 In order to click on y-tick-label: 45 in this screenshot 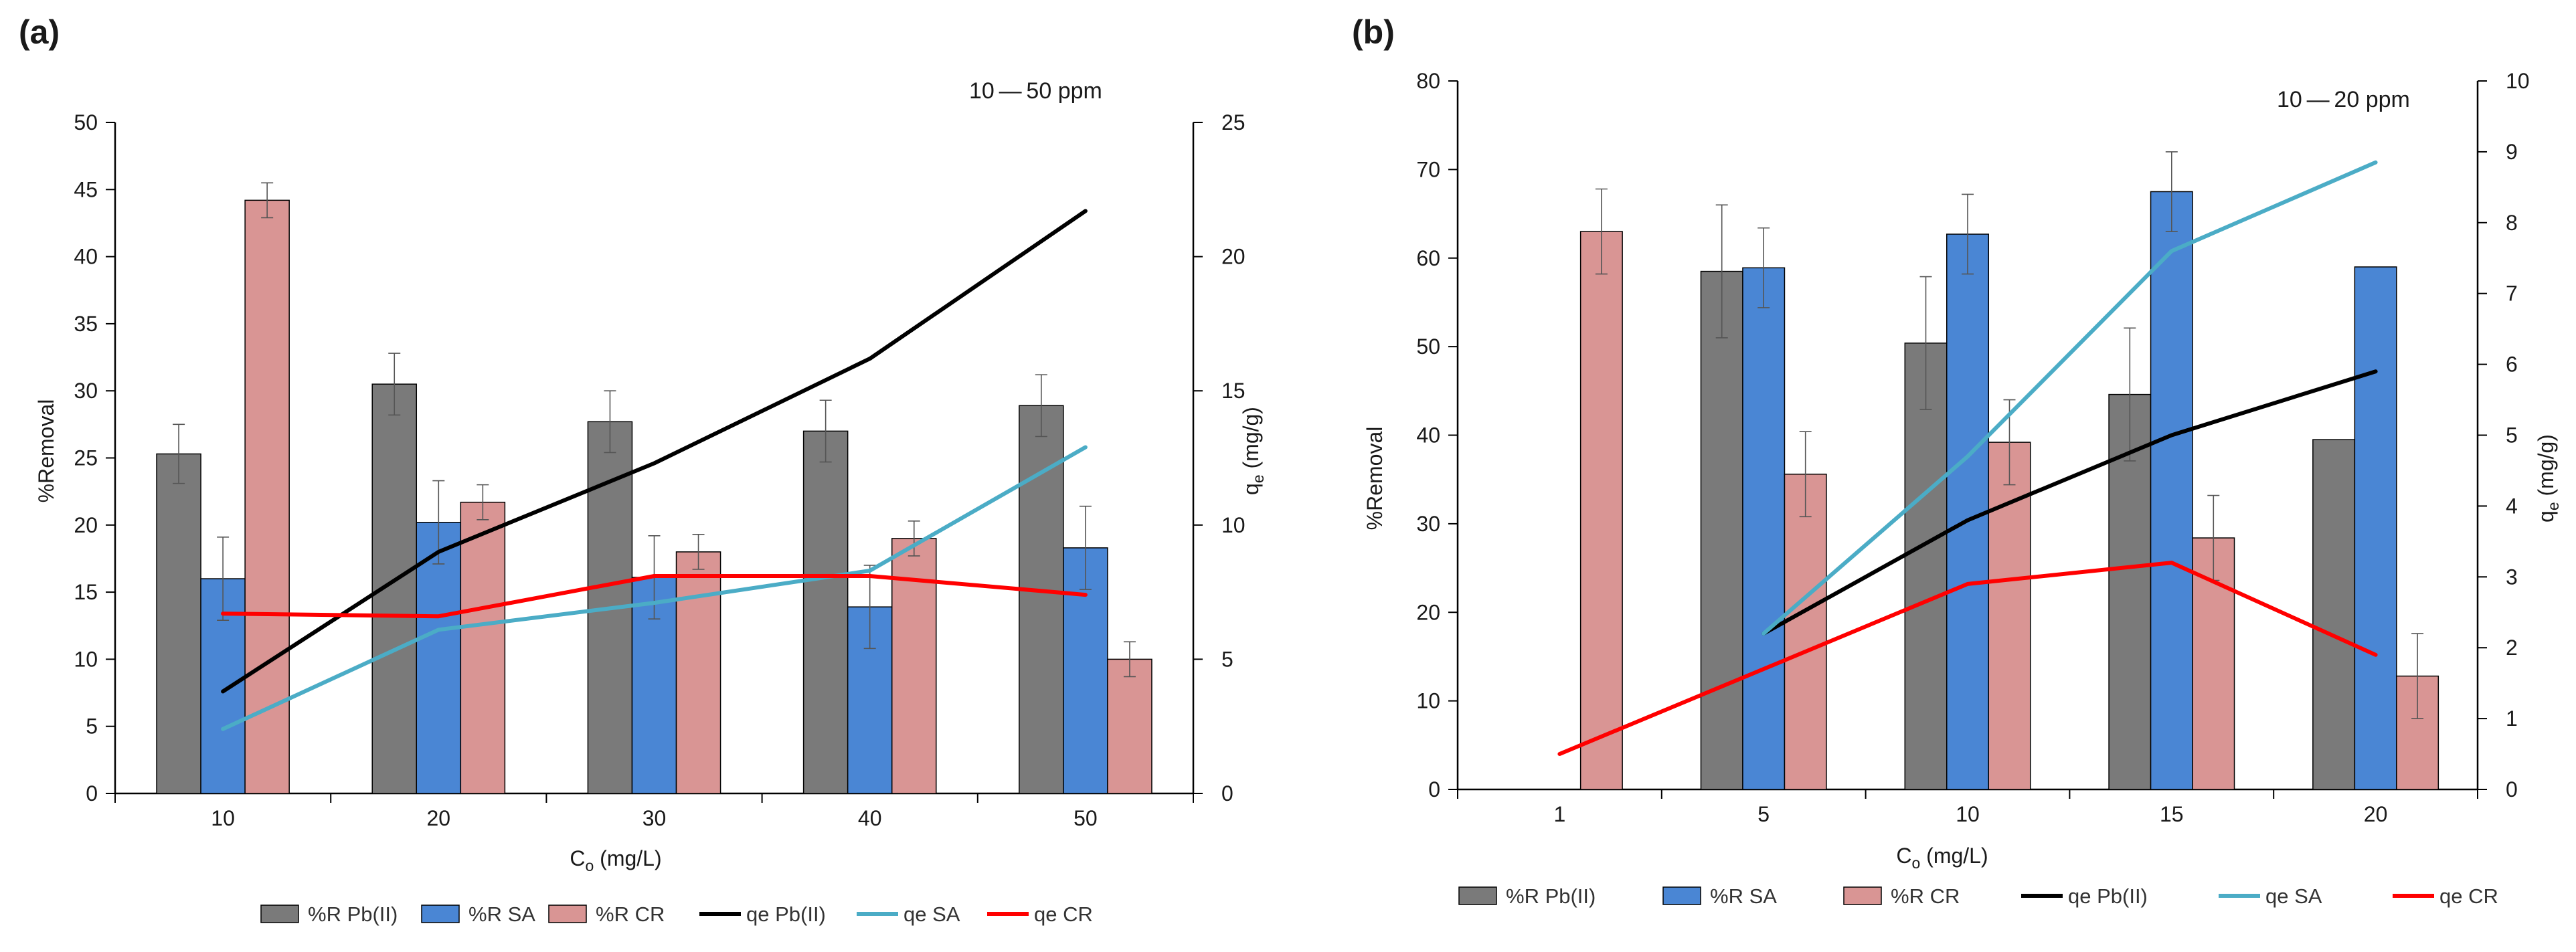, I will do `click(86, 189)`.